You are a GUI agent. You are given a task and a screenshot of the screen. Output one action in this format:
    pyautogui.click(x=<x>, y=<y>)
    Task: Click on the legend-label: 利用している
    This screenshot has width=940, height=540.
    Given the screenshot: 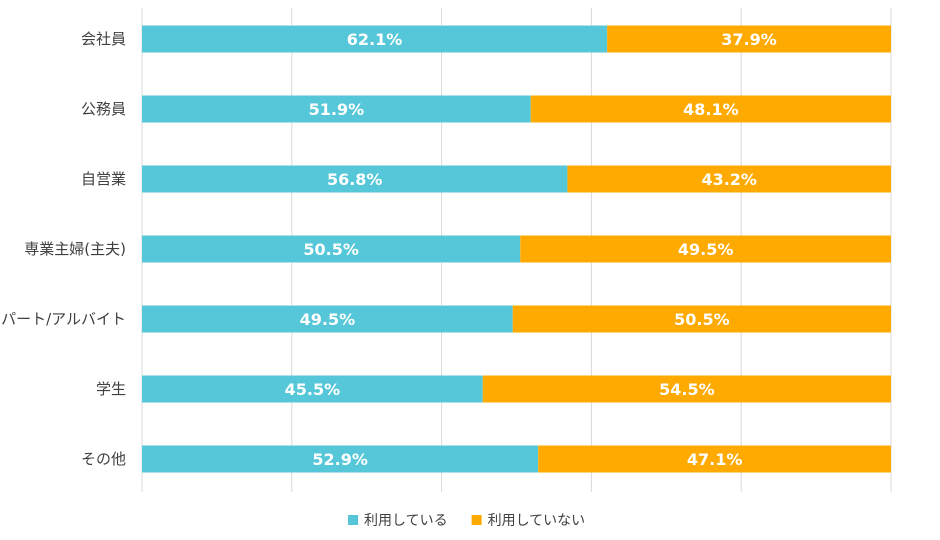 What is the action you would take?
    pyautogui.click(x=406, y=521)
    